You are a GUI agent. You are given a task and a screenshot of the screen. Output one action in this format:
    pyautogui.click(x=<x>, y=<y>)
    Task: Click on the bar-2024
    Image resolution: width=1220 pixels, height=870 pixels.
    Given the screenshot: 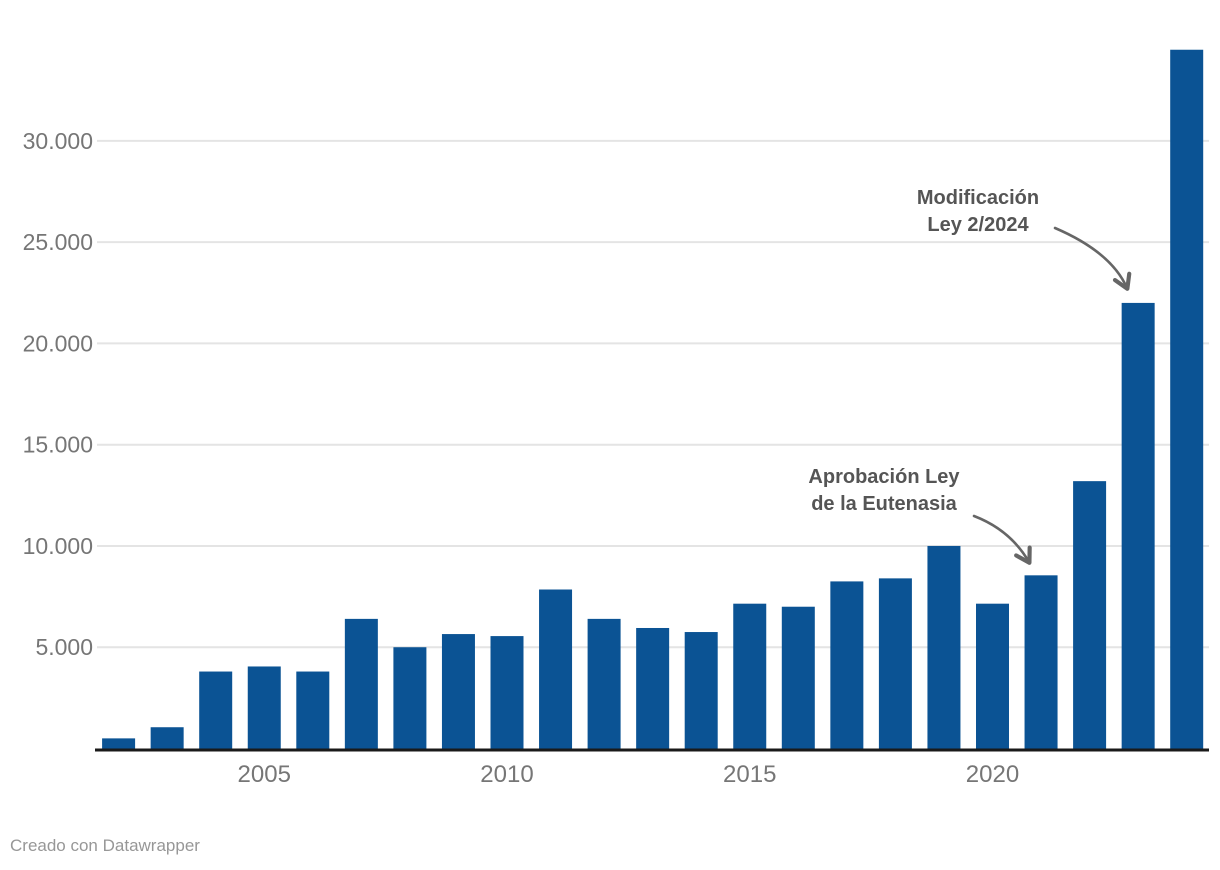 What is the action you would take?
    pyautogui.click(x=1187, y=399)
    